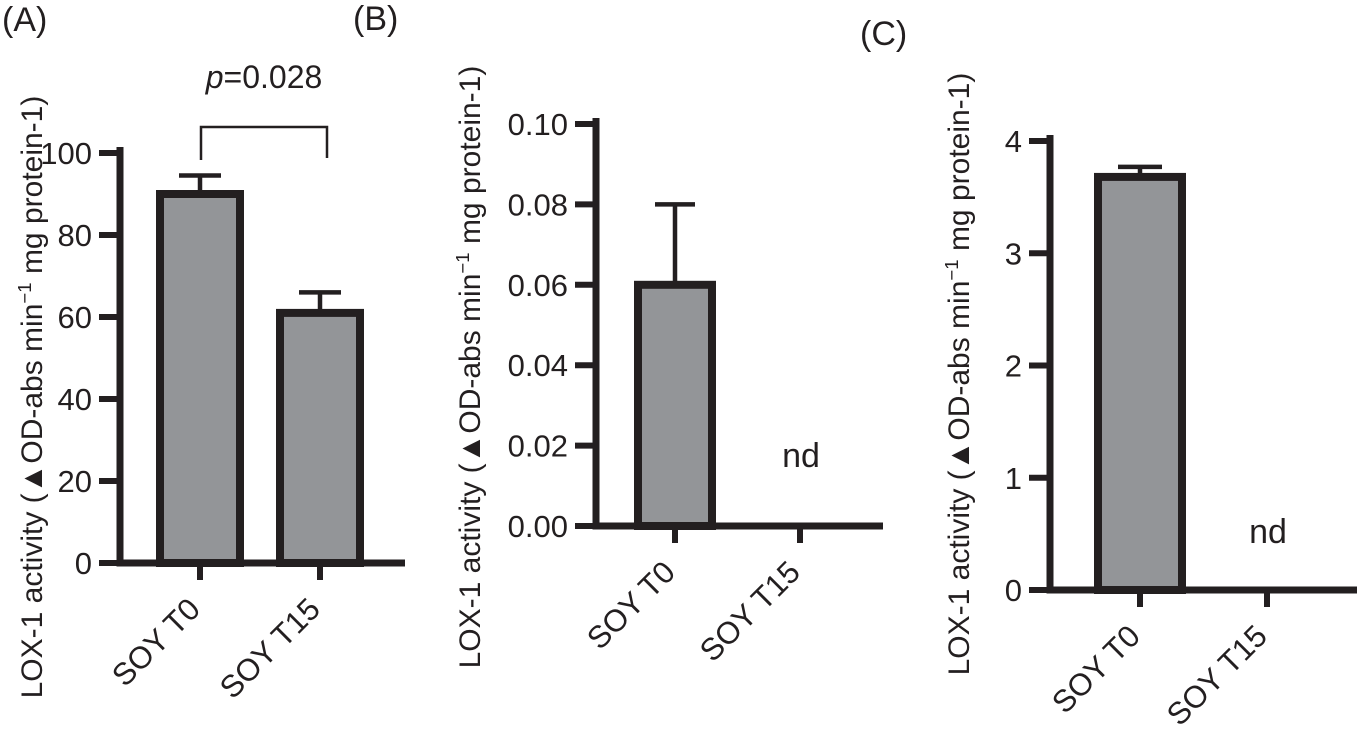  What do you see at coordinates (75, 481) in the screenshot?
I see `y-tick-label: 20` at bounding box center [75, 481].